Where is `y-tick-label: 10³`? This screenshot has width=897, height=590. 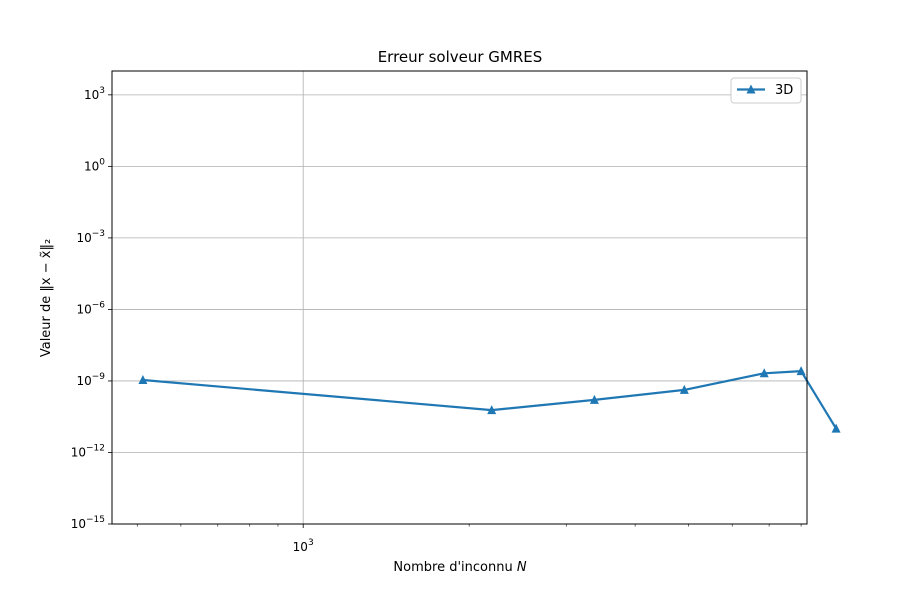 y-tick-label: 10³ is located at coordinates (94, 94).